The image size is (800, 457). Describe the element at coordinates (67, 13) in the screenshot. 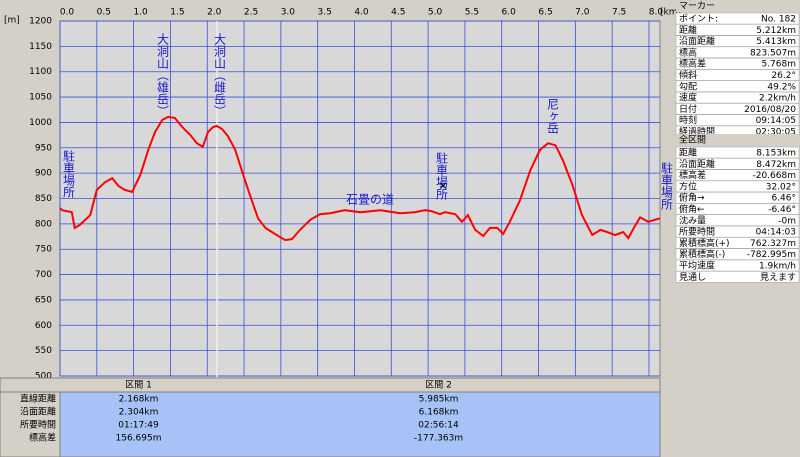

I see `x-tick-label: 0.0` at that location.